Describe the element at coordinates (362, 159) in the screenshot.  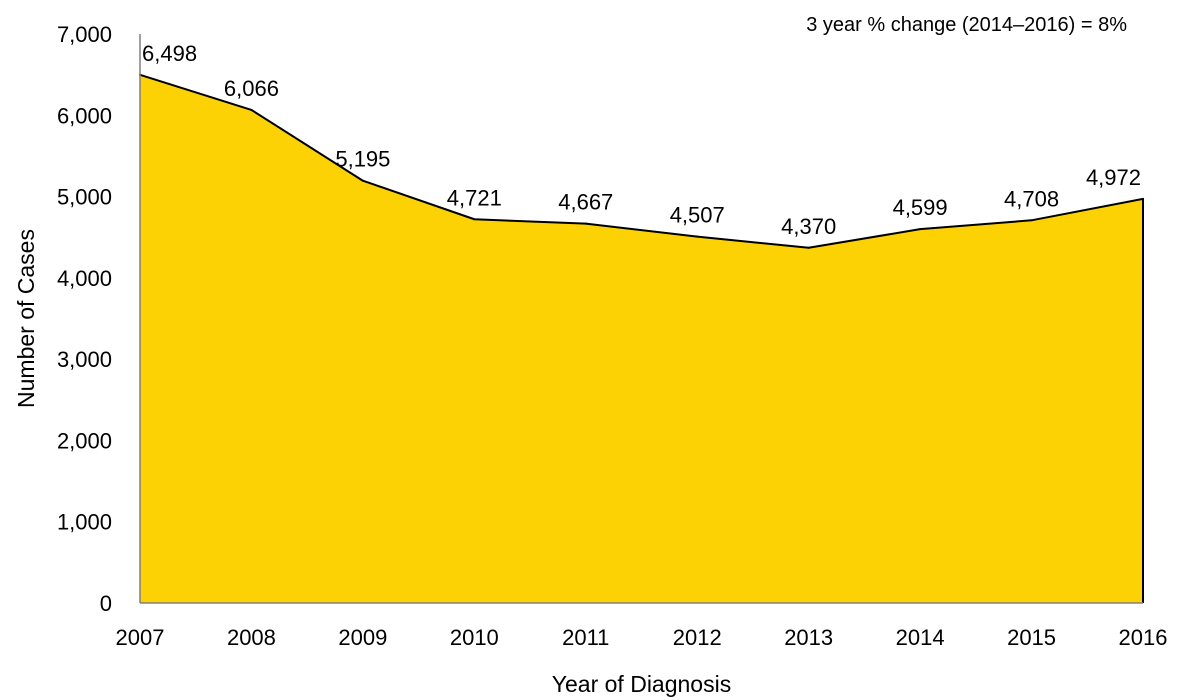
I see `data-label: 5,195` at that location.